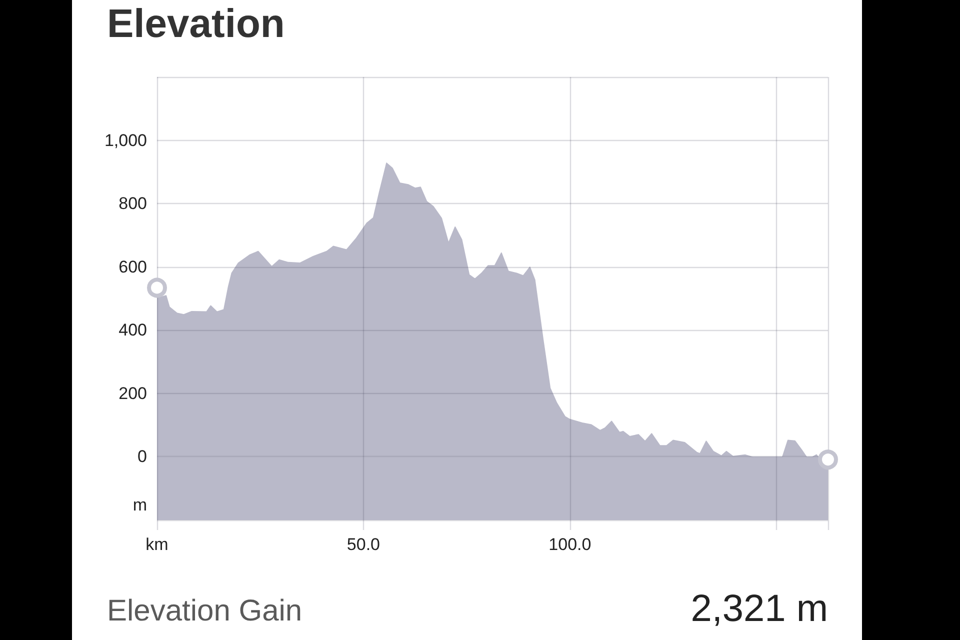  Describe the element at coordinates (142, 456) in the screenshot. I see `y-tick-label: 0` at that location.